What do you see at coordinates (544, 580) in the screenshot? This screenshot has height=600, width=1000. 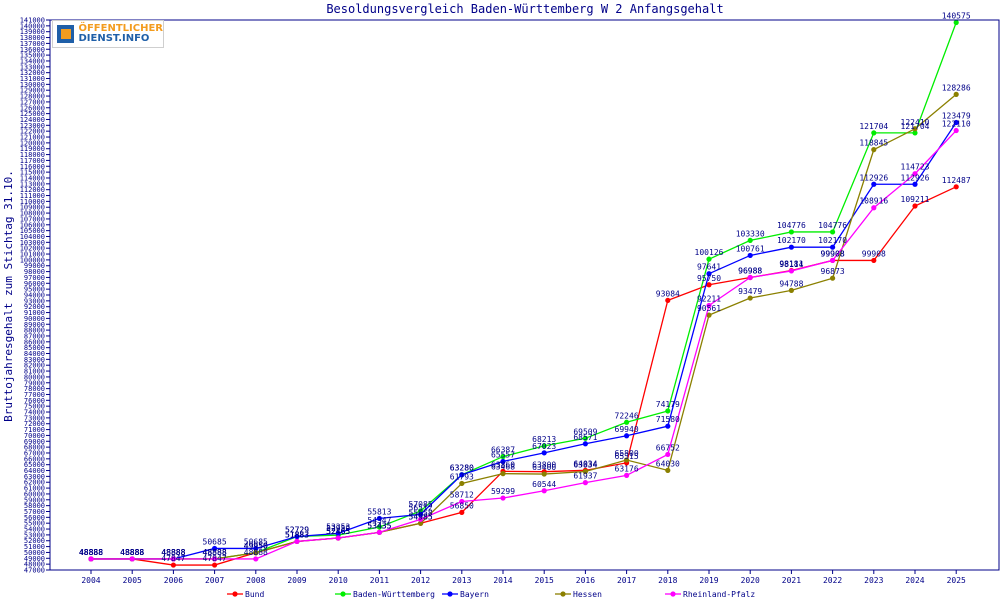 I see `x-tick-label: 2015` at bounding box center [544, 580].